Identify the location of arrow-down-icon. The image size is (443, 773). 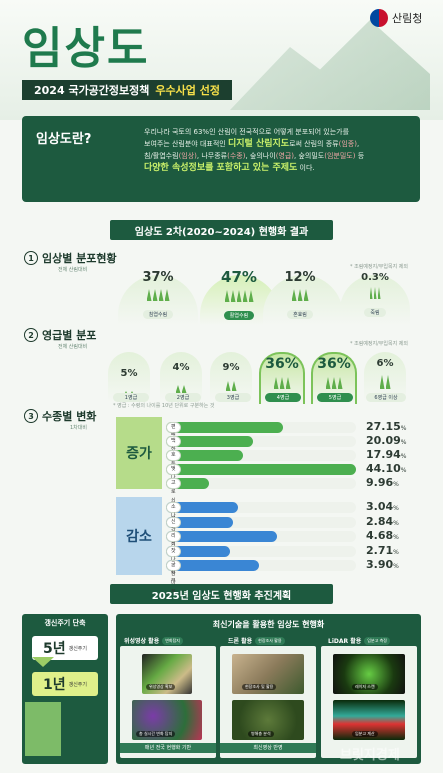
(43, 662).